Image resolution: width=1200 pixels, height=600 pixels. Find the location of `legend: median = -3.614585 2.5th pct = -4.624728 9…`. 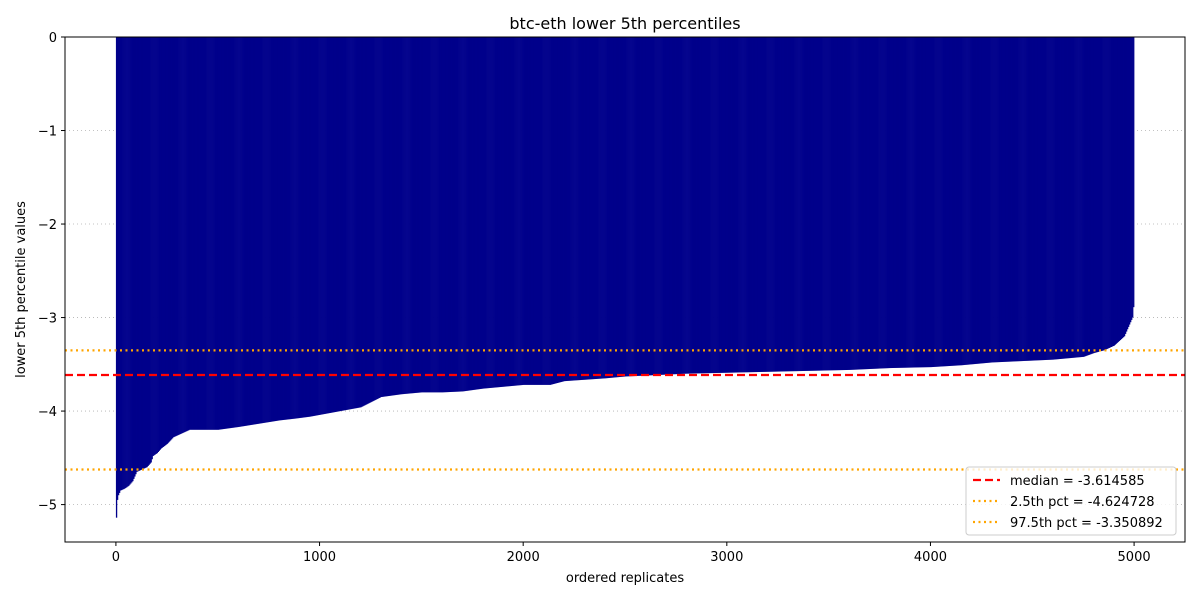

legend: median = -3.614585 2.5th pct = -4.624728 9… is located at coordinates (1071, 501).